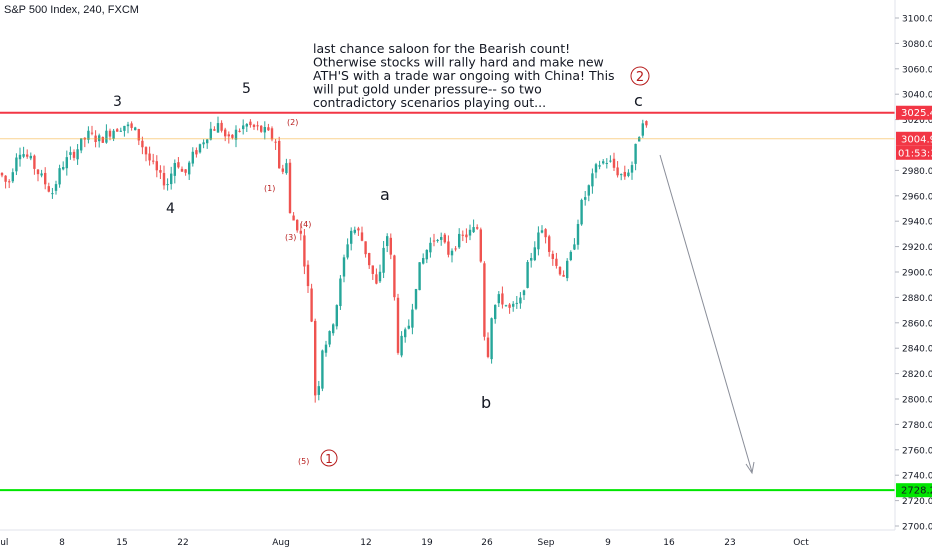 The image size is (932, 555). Describe the element at coordinates (246, 89) in the screenshot. I see `wave-label-5: 5` at that location.